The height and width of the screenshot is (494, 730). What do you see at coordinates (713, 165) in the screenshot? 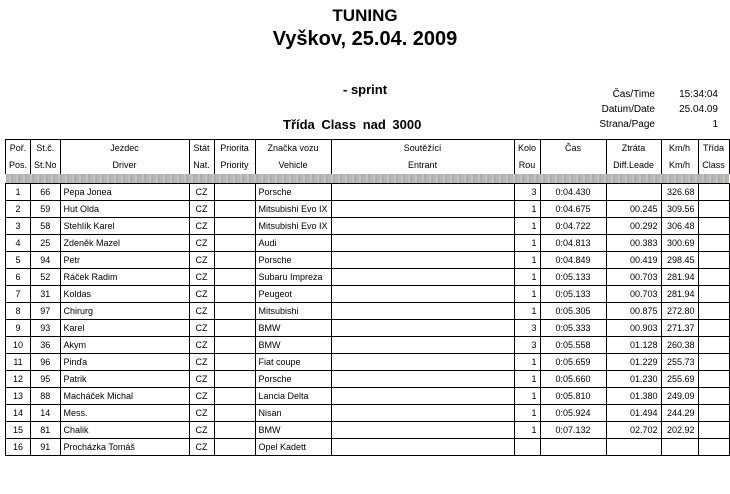
I see `column-header-class: Class` at bounding box center [713, 165].